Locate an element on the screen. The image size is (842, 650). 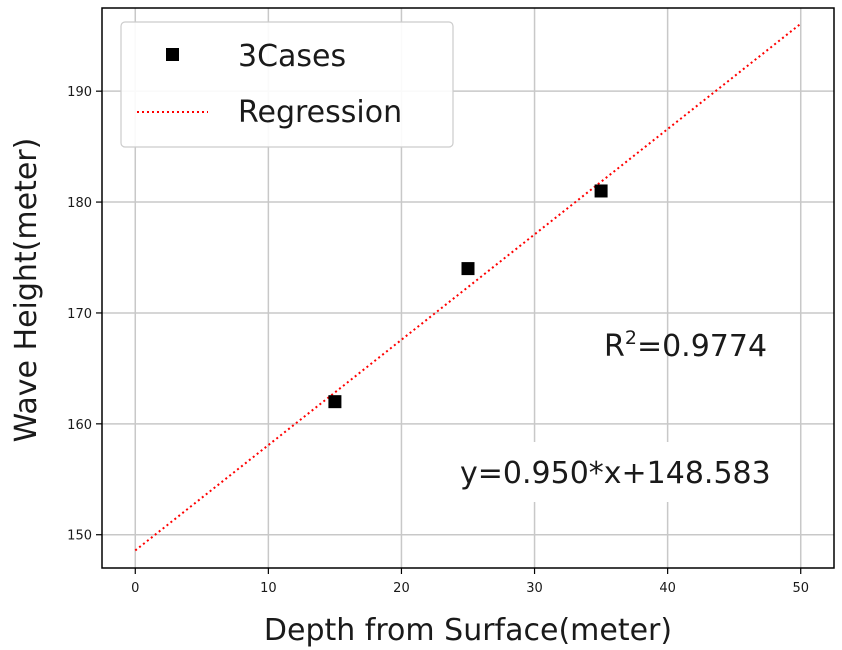
y-tick-label: 180 is located at coordinates (79, 203).